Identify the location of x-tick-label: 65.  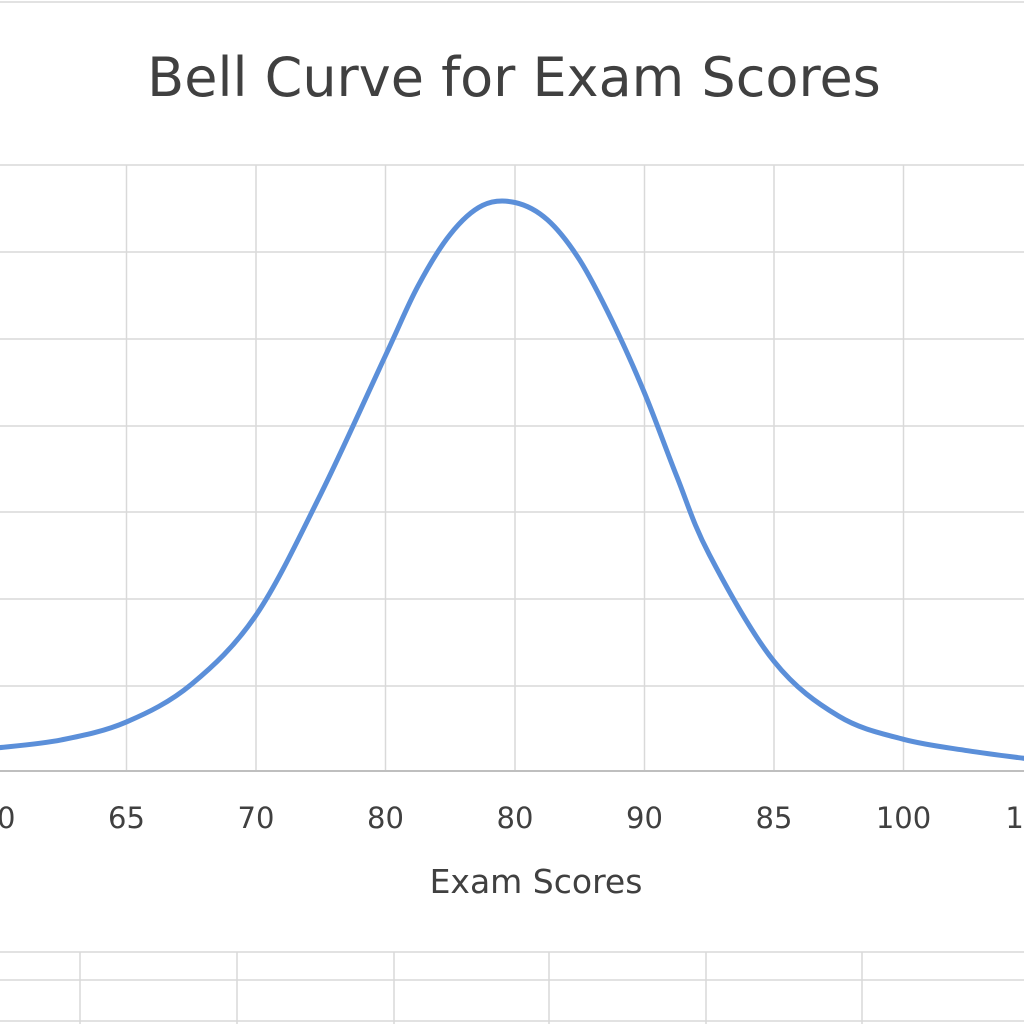
(126, 818).